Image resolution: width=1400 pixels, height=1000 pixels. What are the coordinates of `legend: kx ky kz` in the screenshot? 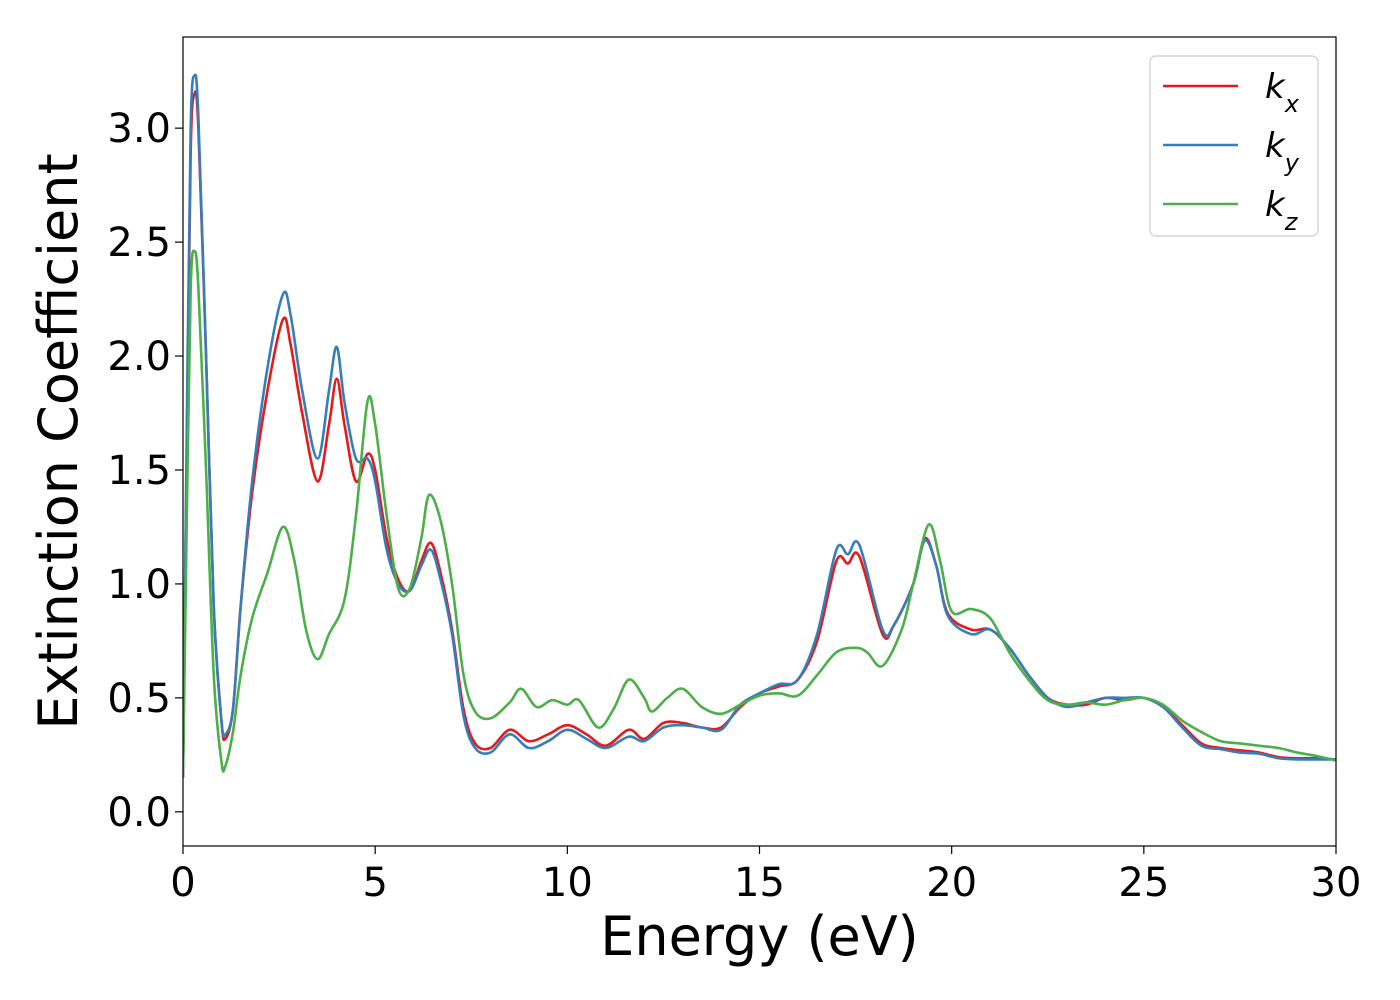 It's located at (1234, 146).